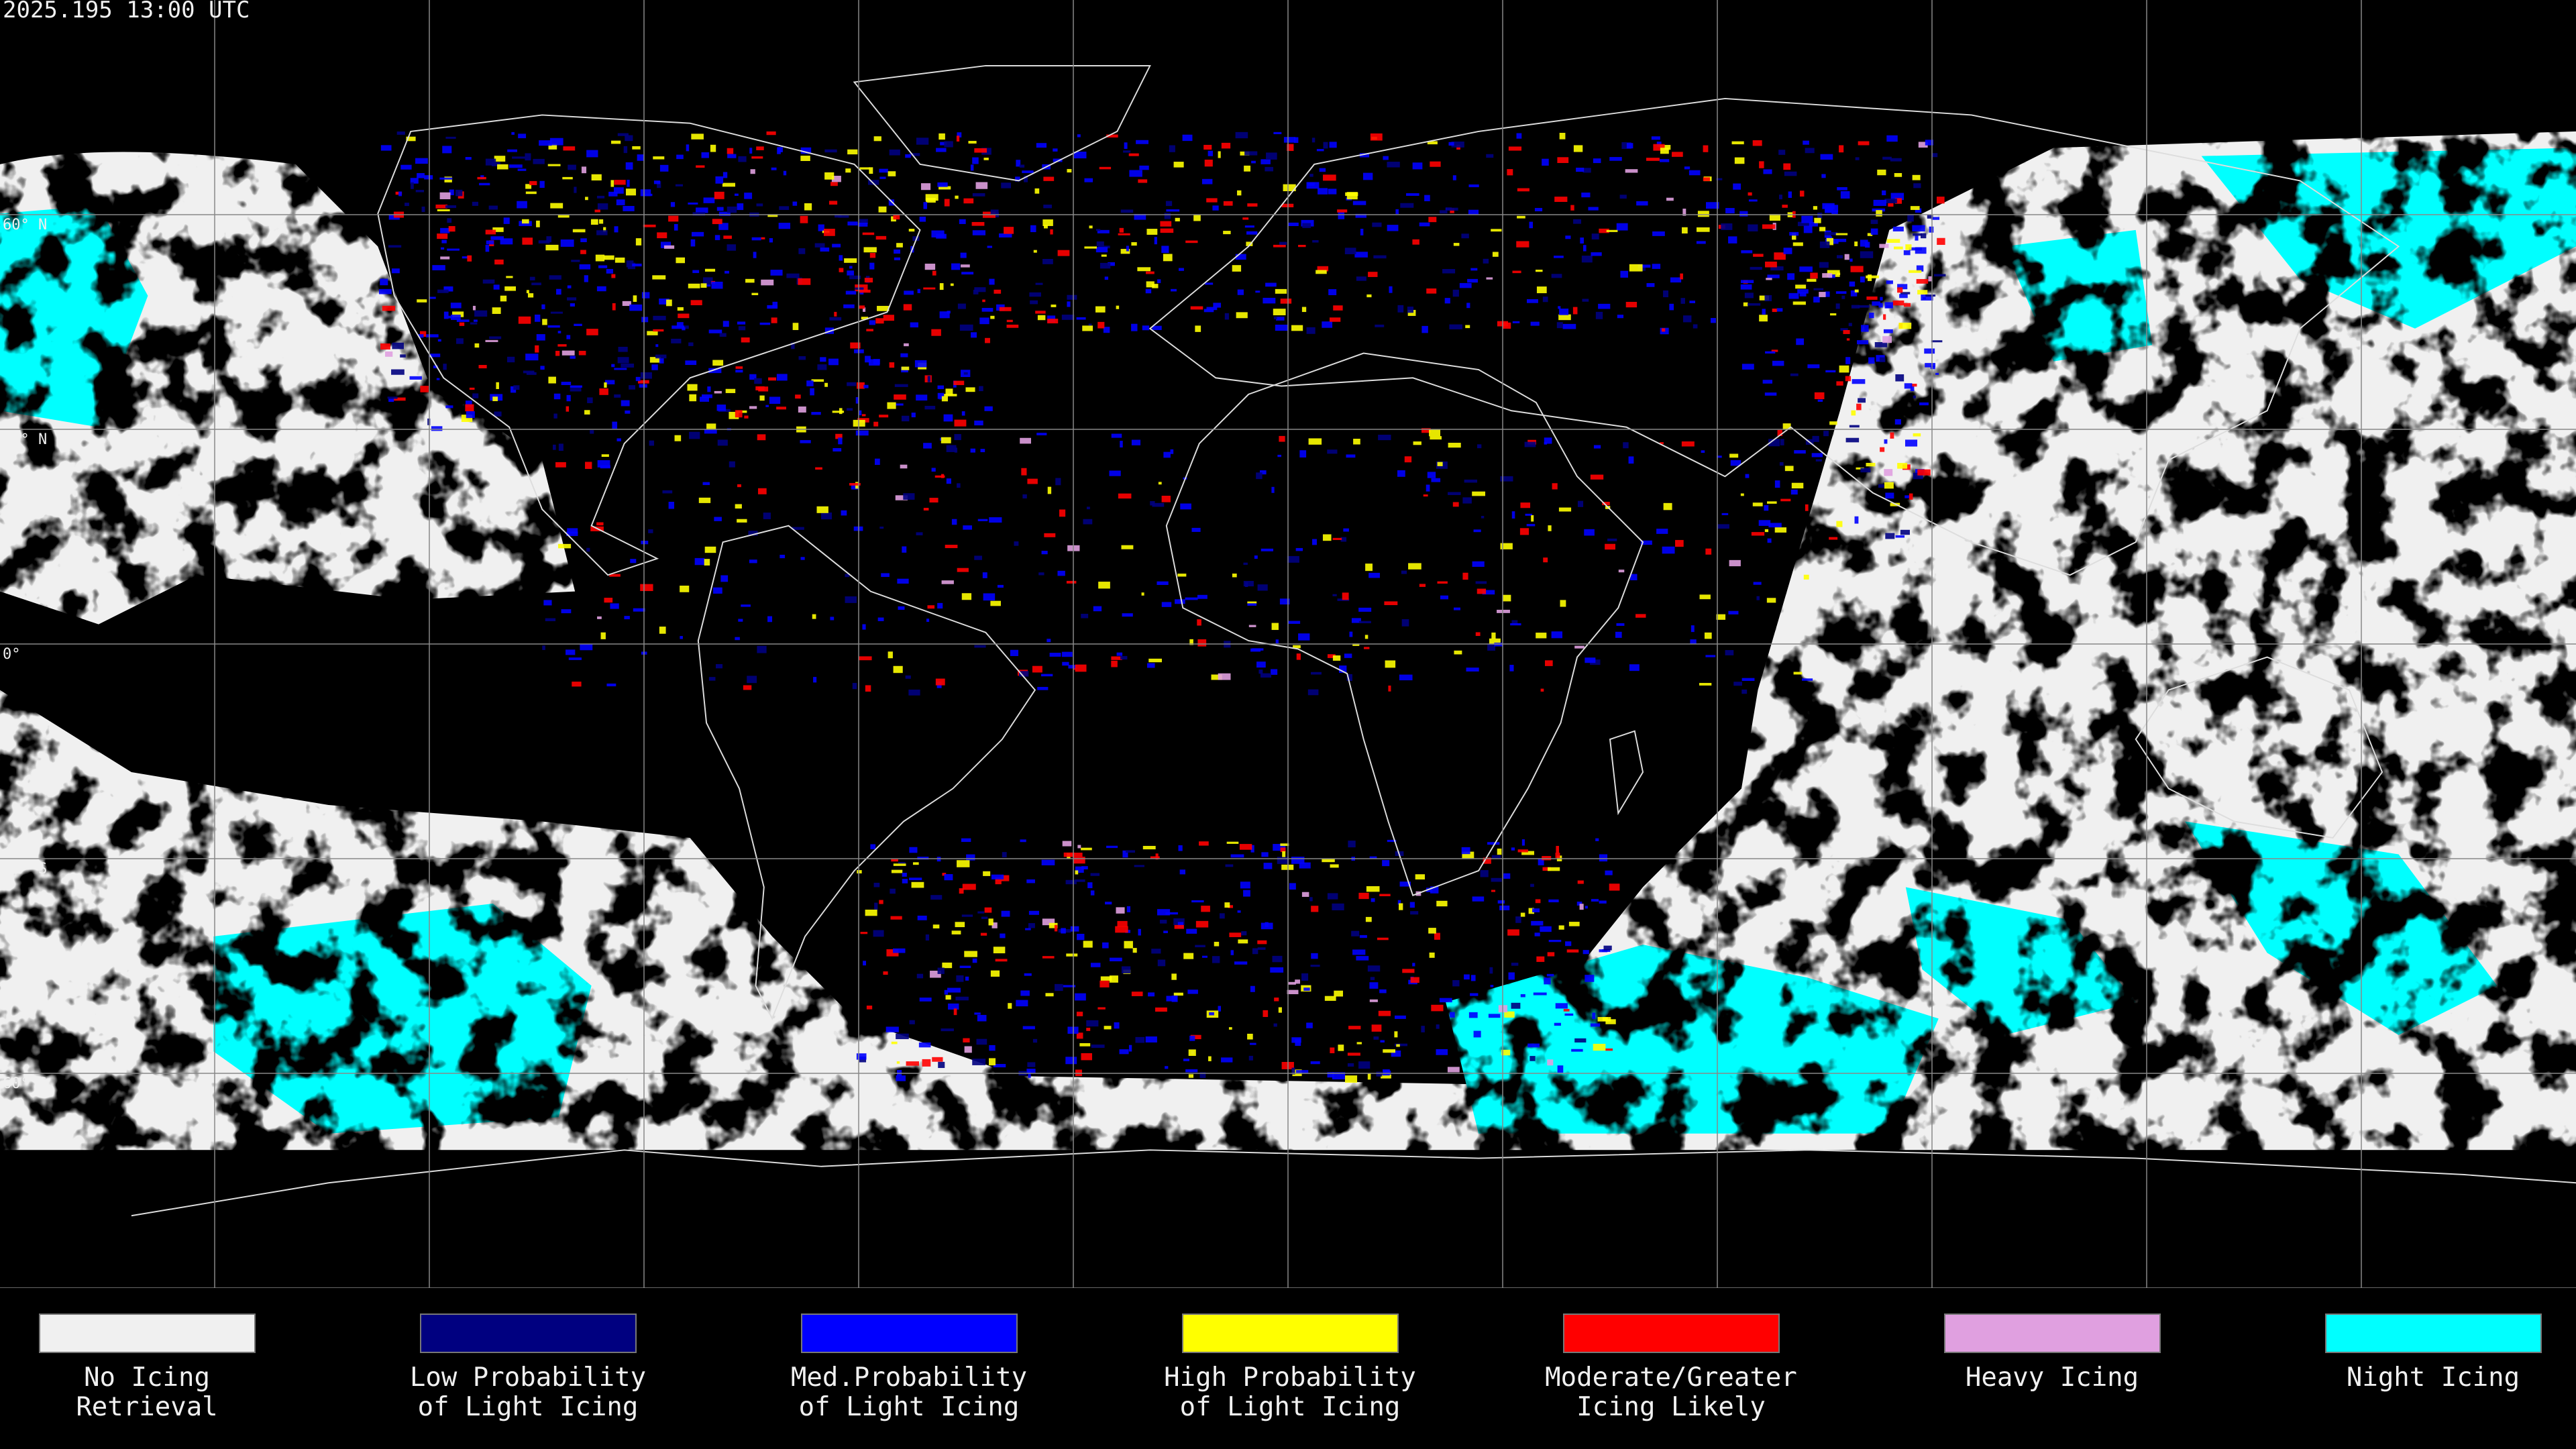  What do you see at coordinates (909, 1407) in the screenshot?
I see `legend-label: of Light Icing` at bounding box center [909, 1407].